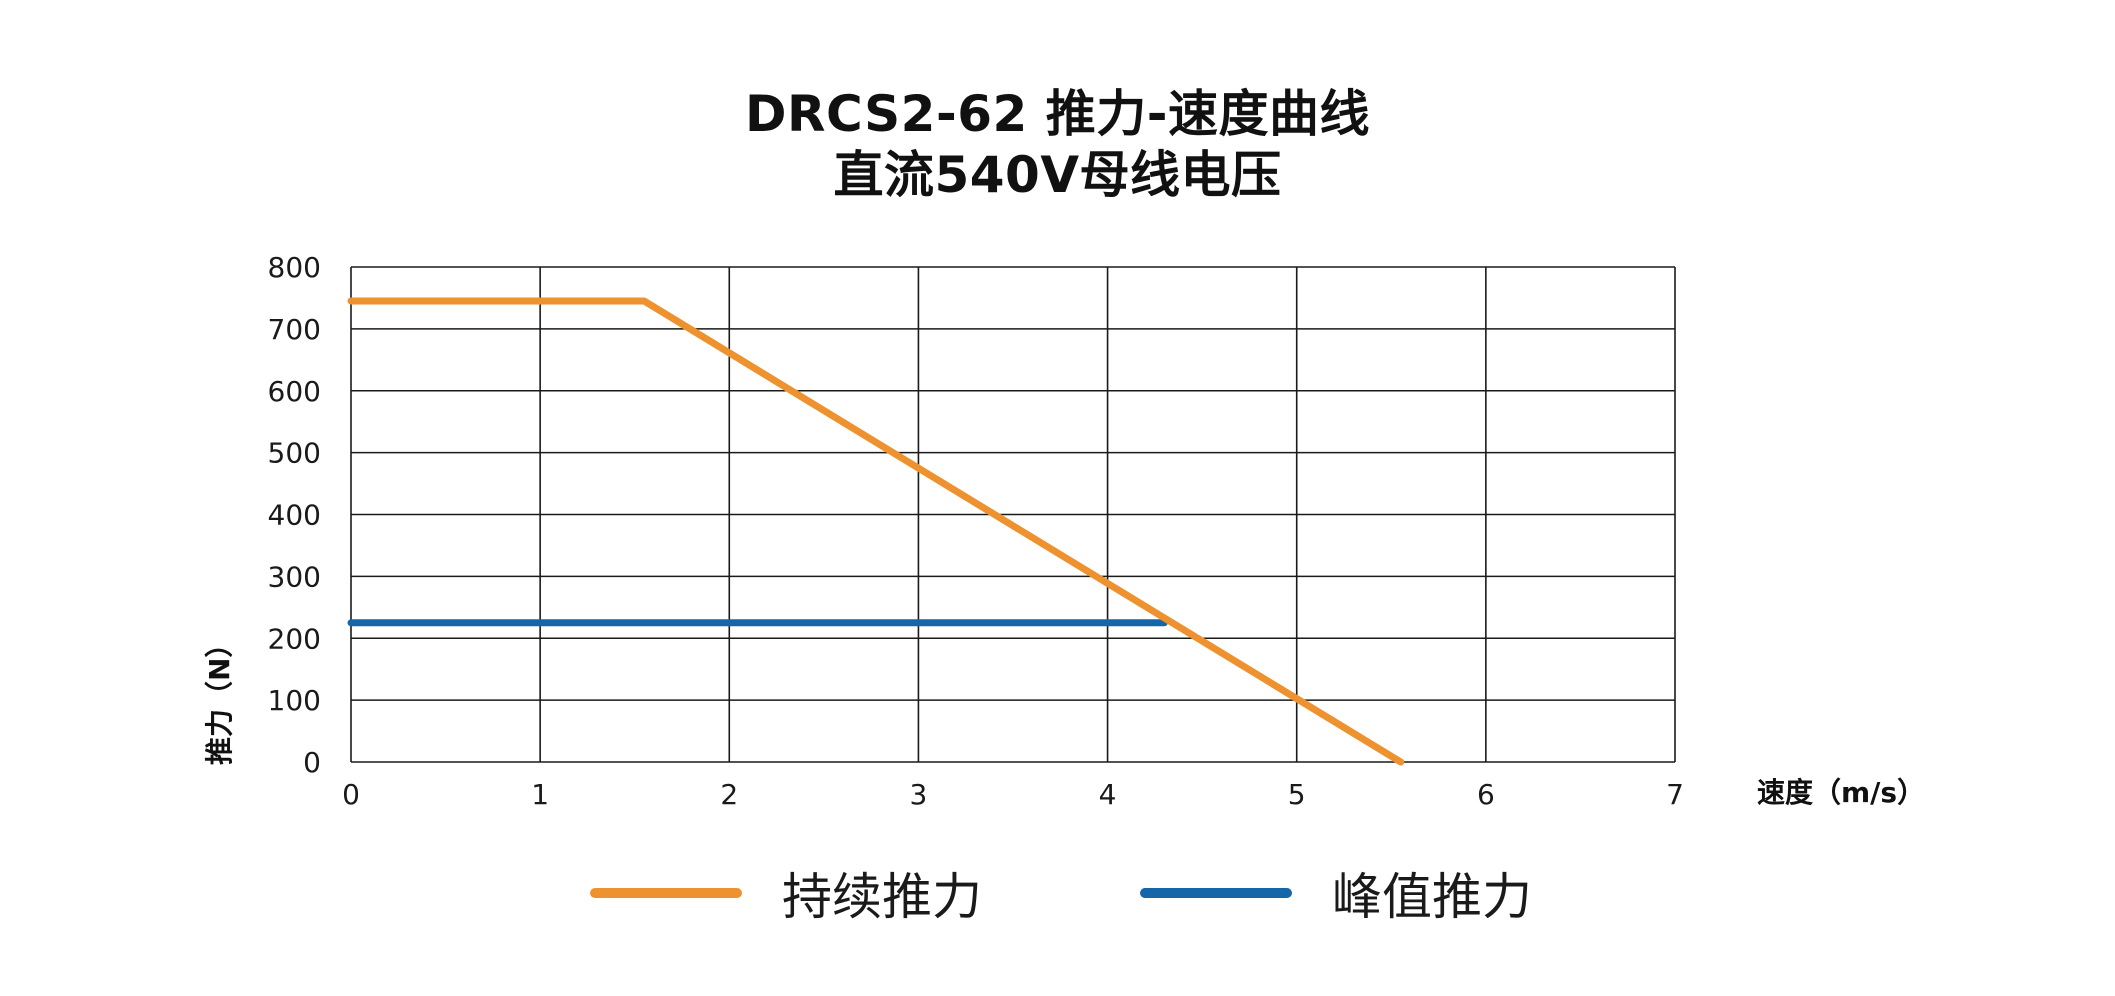 The image size is (2115, 996). I want to click on x-axis-title: 速度（m/s）, so click(1841, 792).